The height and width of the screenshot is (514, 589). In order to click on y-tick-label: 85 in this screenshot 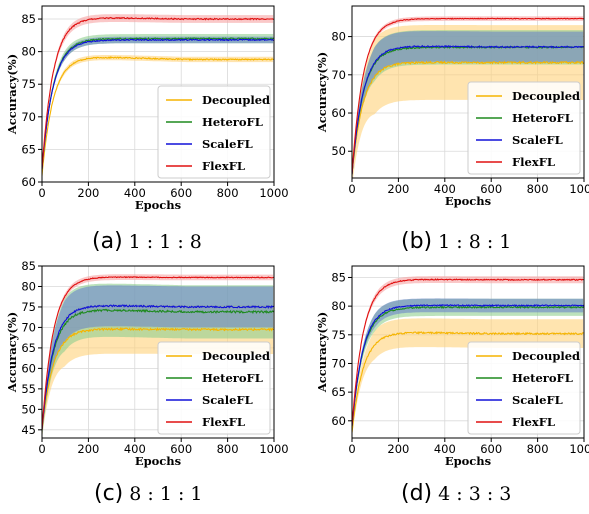, I will do `click(338, 277)`.